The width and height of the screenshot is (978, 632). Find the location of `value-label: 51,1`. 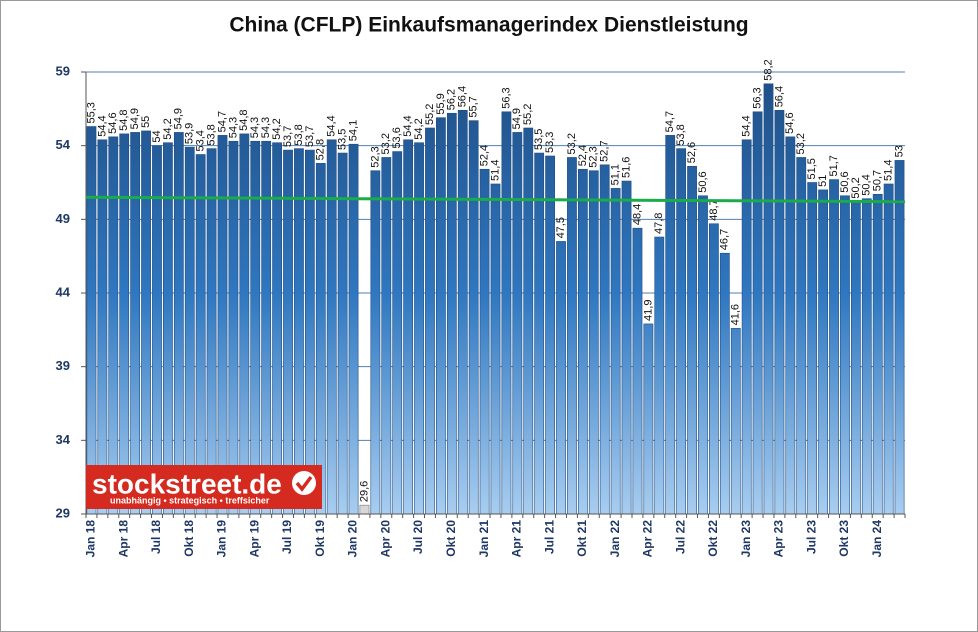

value-label: 51,1 is located at coordinates (616, 174).